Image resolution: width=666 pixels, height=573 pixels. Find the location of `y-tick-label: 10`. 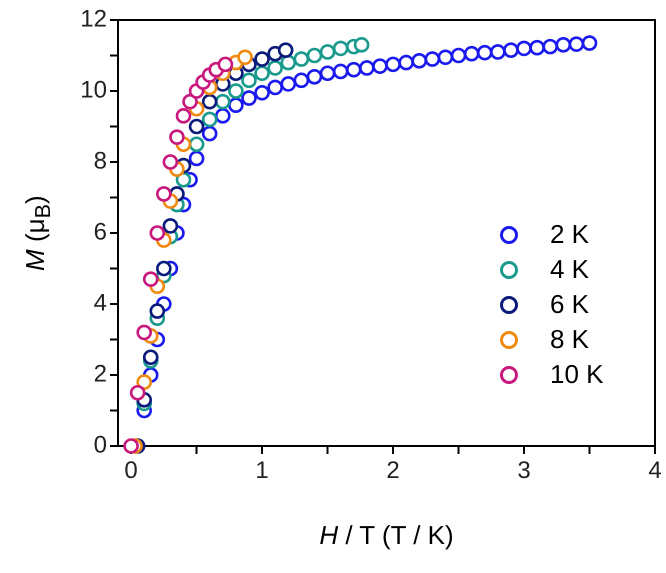

y-tick-label: 10 is located at coordinates (93, 90).